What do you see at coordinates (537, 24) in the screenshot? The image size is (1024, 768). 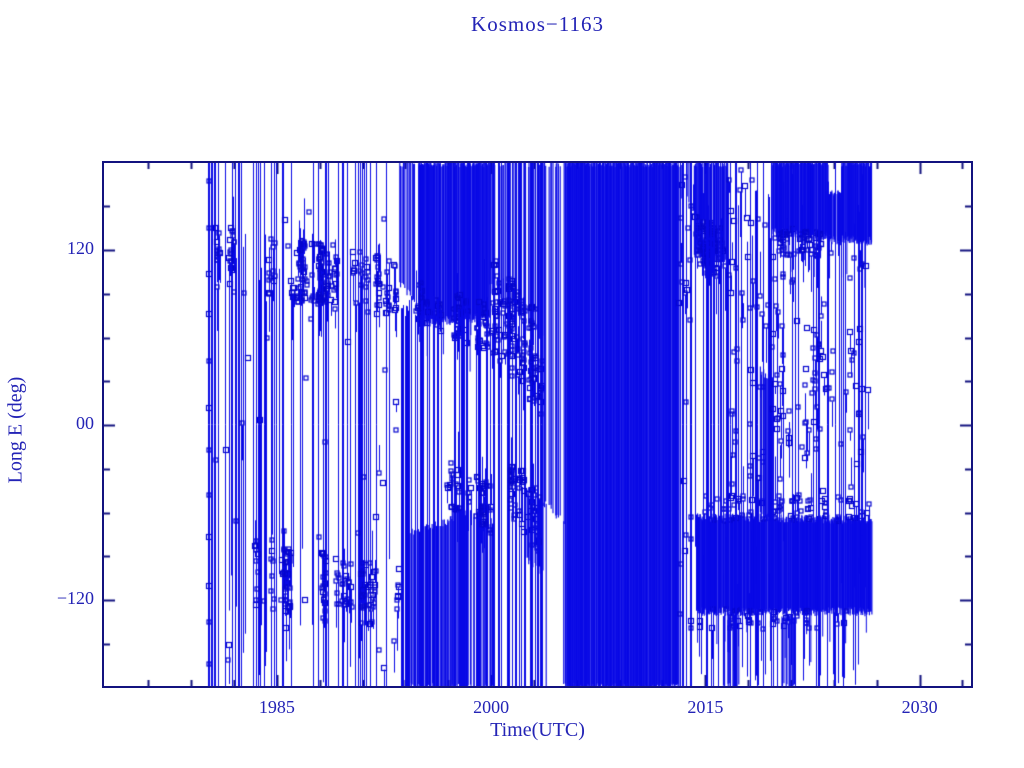 I see `chart-title: Kosmos−1163` at bounding box center [537, 24].